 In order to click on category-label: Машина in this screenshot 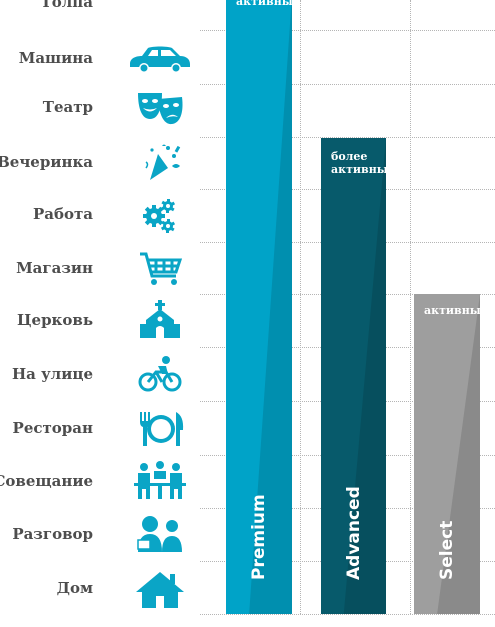, I will do `click(55, 58)`.